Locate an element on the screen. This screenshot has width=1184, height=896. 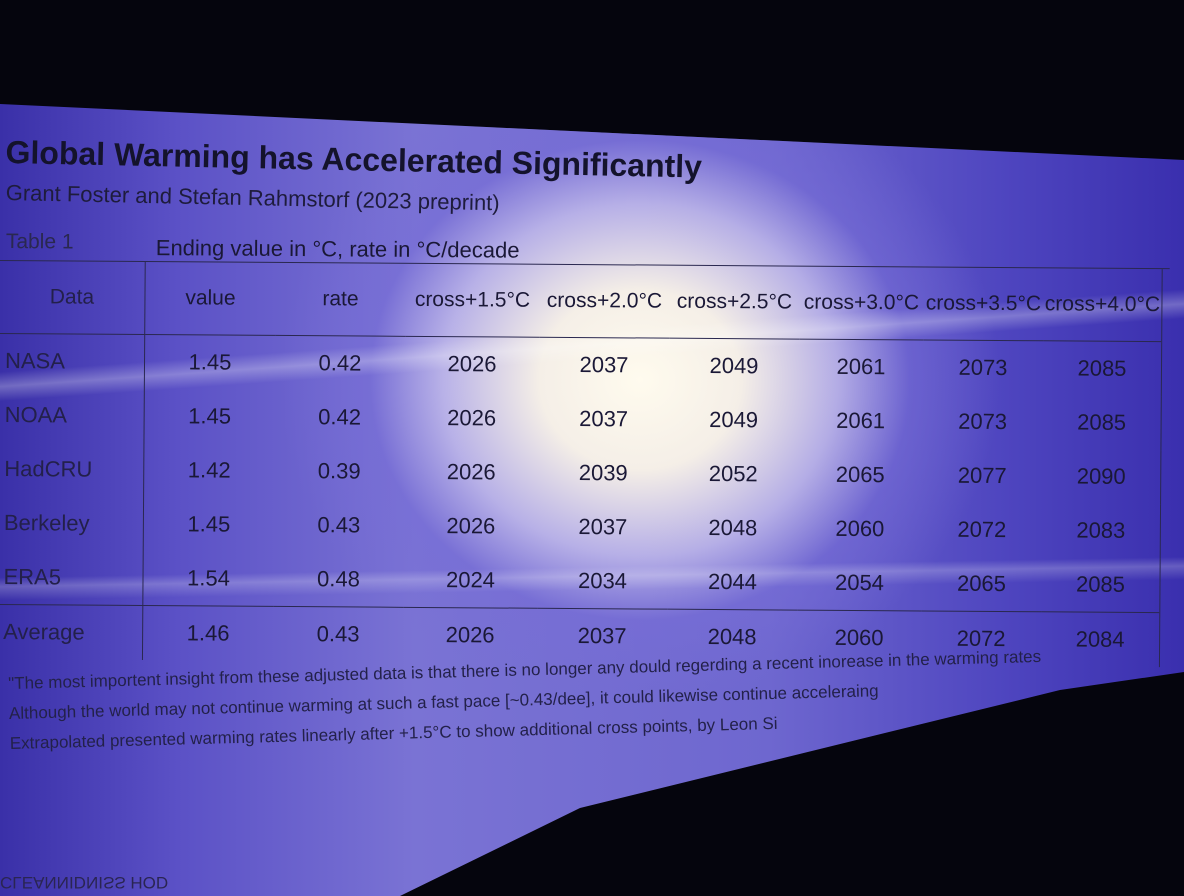
column-header-line: +4.0°C is located at coordinates (1127, 304).